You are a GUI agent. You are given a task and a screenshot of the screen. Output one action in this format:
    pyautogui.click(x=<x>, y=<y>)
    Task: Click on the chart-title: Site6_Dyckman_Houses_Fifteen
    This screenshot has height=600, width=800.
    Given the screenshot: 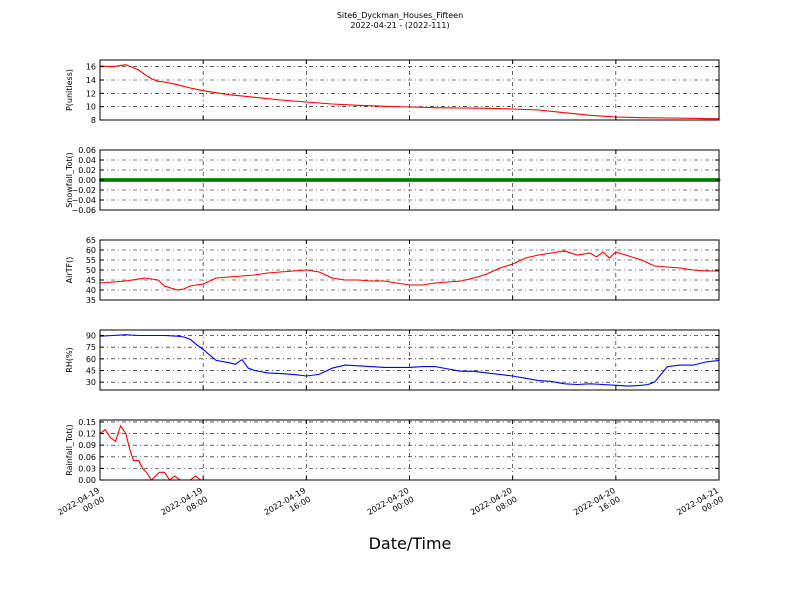 What is the action you would take?
    pyautogui.click(x=400, y=15)
    